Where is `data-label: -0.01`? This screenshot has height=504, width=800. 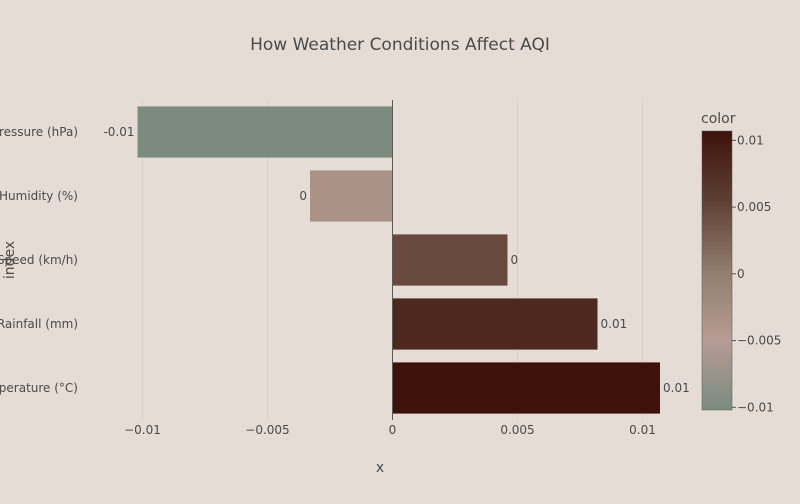
data-label: -0.01 is located at coordinates (118, 132).